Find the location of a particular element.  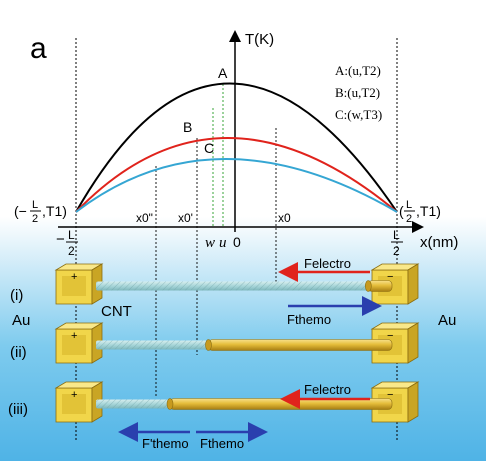

legend: A:(u,T2) B:(u,T2) C:(w,T3) is located at coordinates (358, 92).